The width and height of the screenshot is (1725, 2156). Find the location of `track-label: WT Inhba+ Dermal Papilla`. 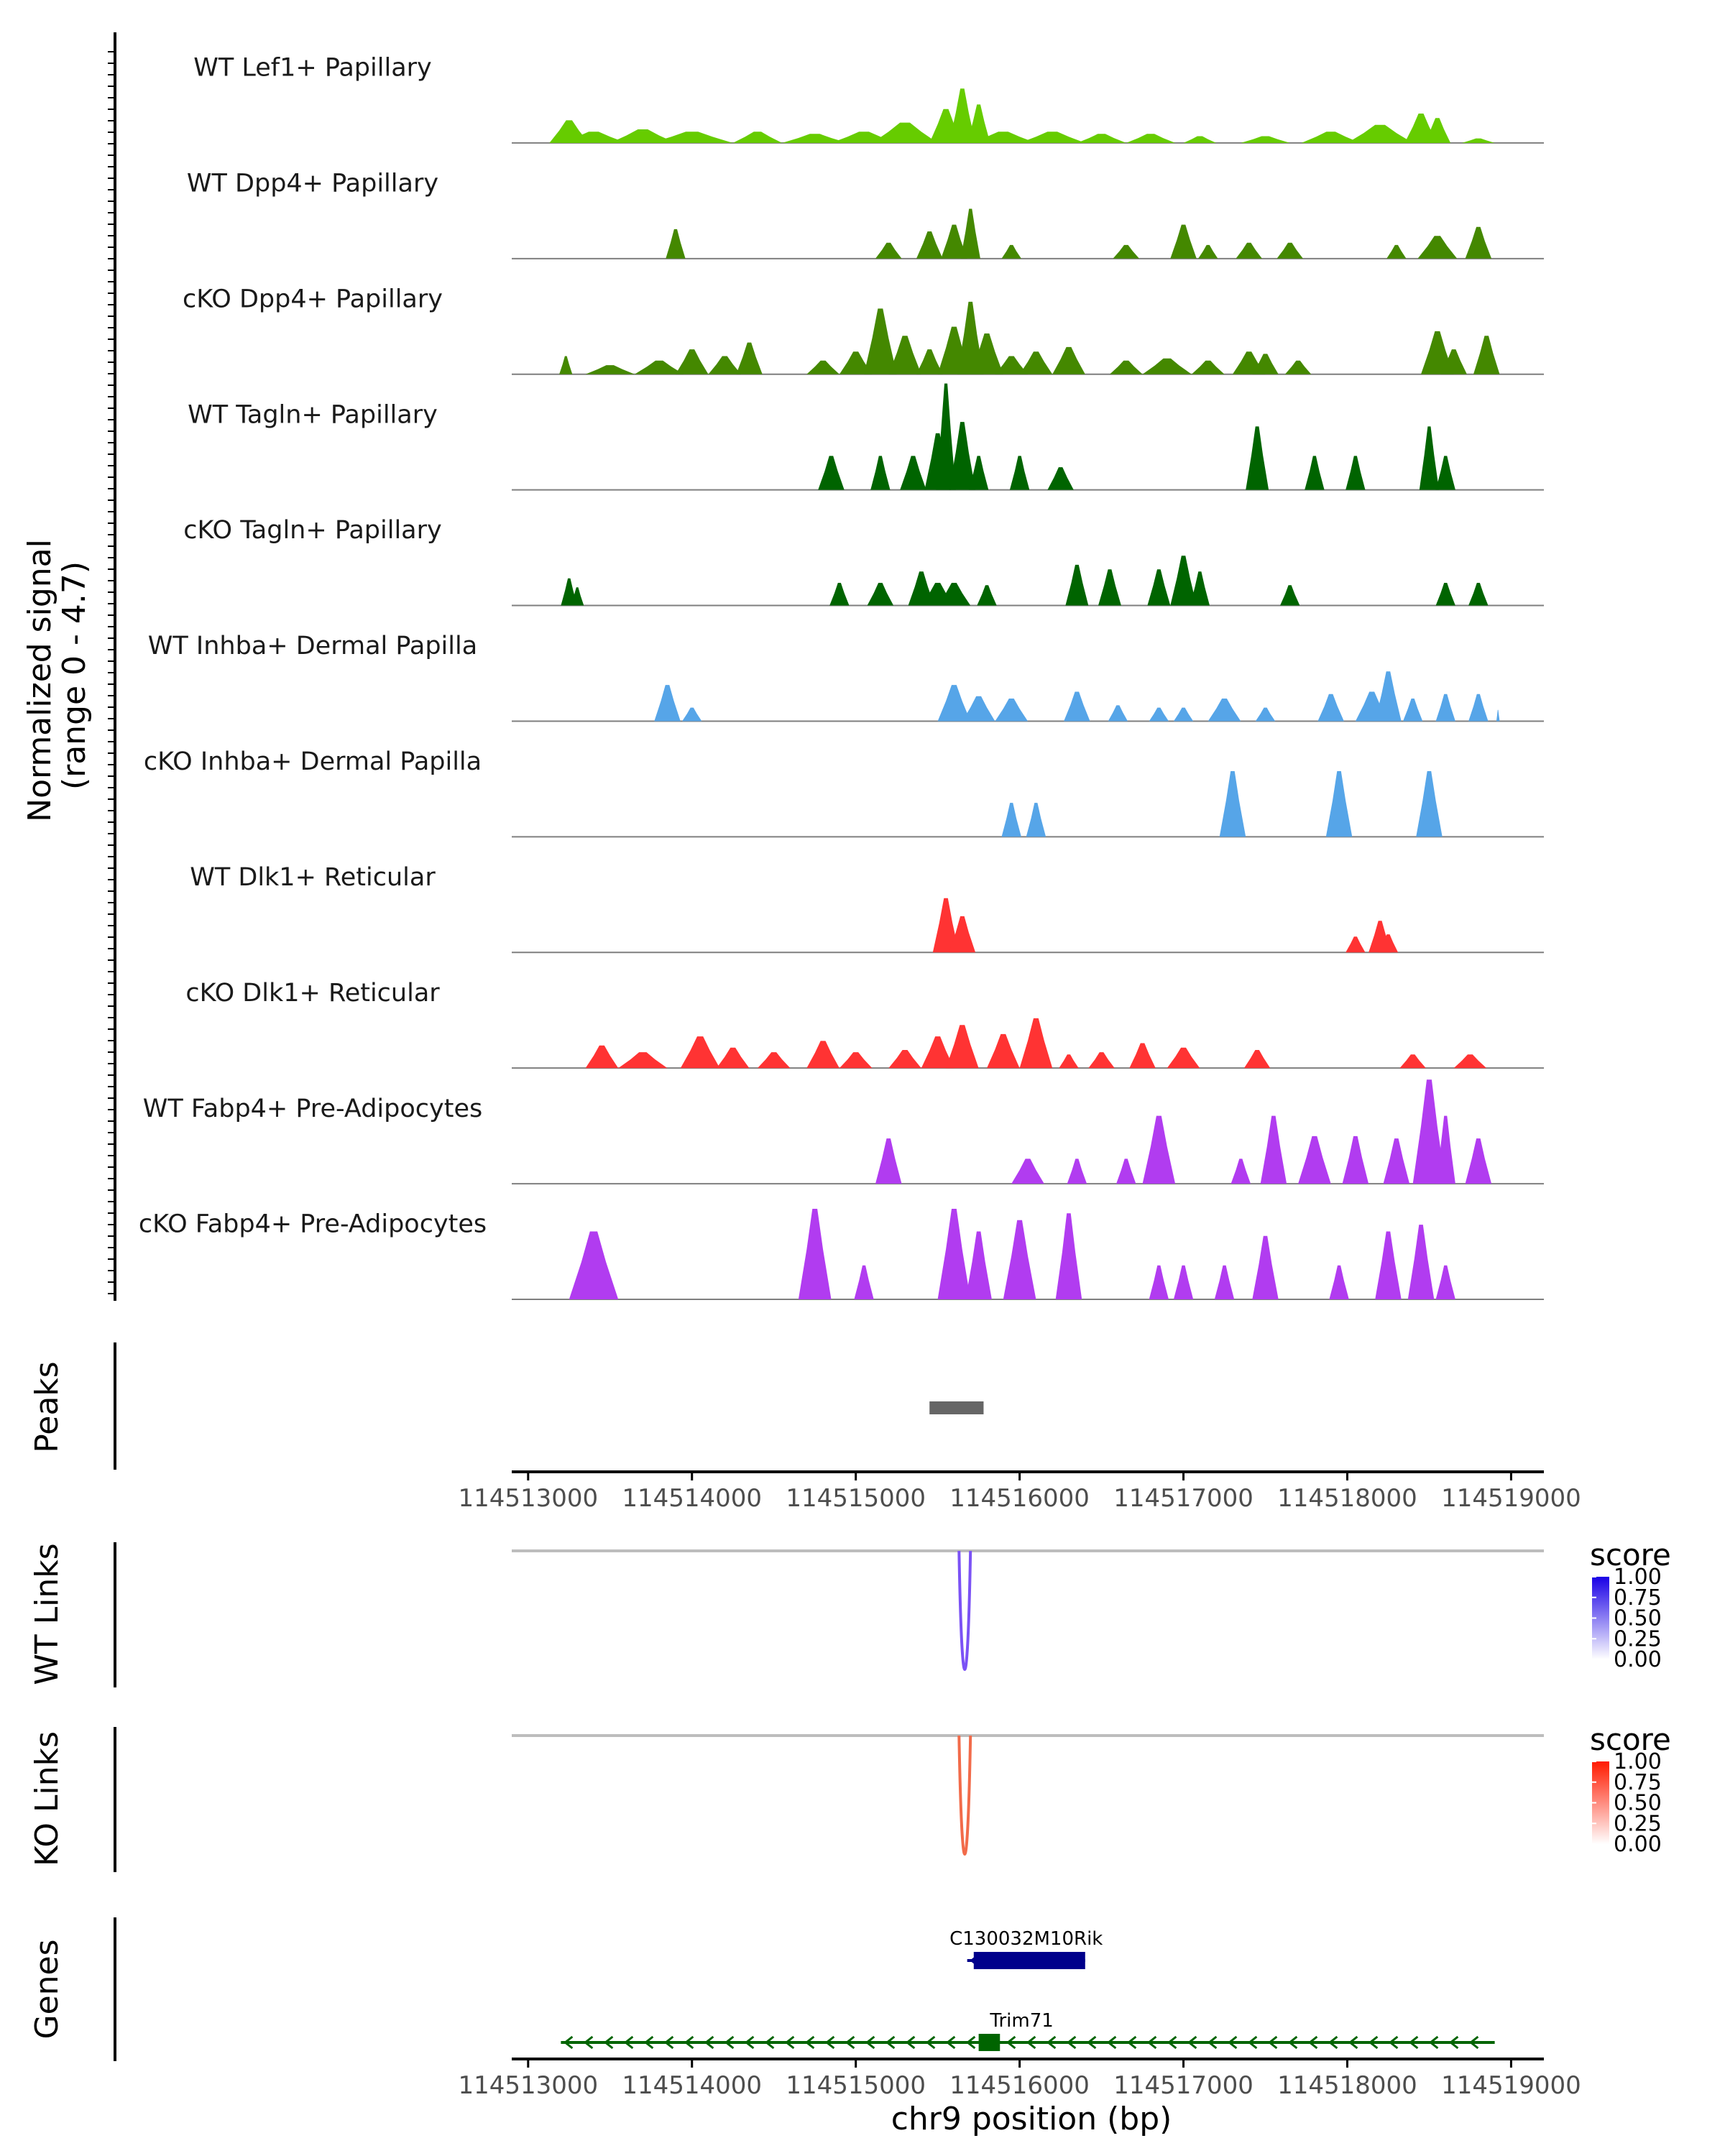

track-label: WT Inhba+ Dermal Papilla is located at coordinates (312, 646).